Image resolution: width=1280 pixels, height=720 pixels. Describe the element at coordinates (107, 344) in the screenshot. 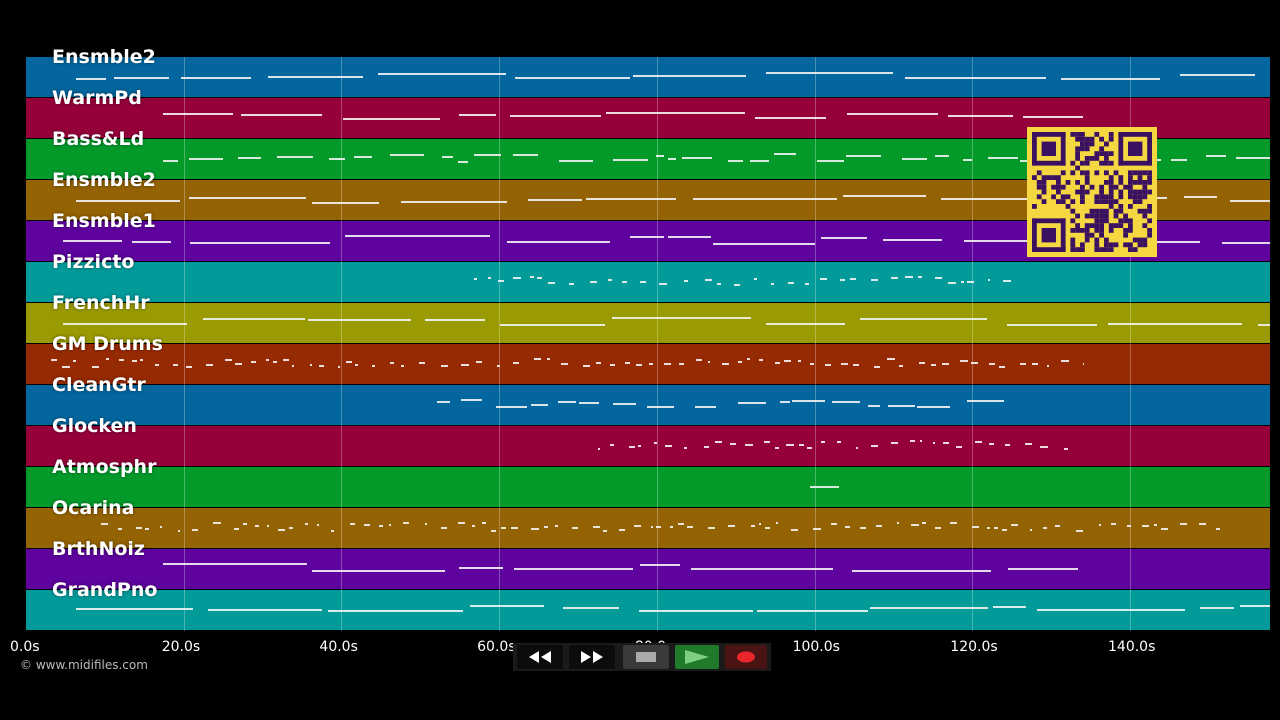

I see `track-label: GM Drums` at that location.